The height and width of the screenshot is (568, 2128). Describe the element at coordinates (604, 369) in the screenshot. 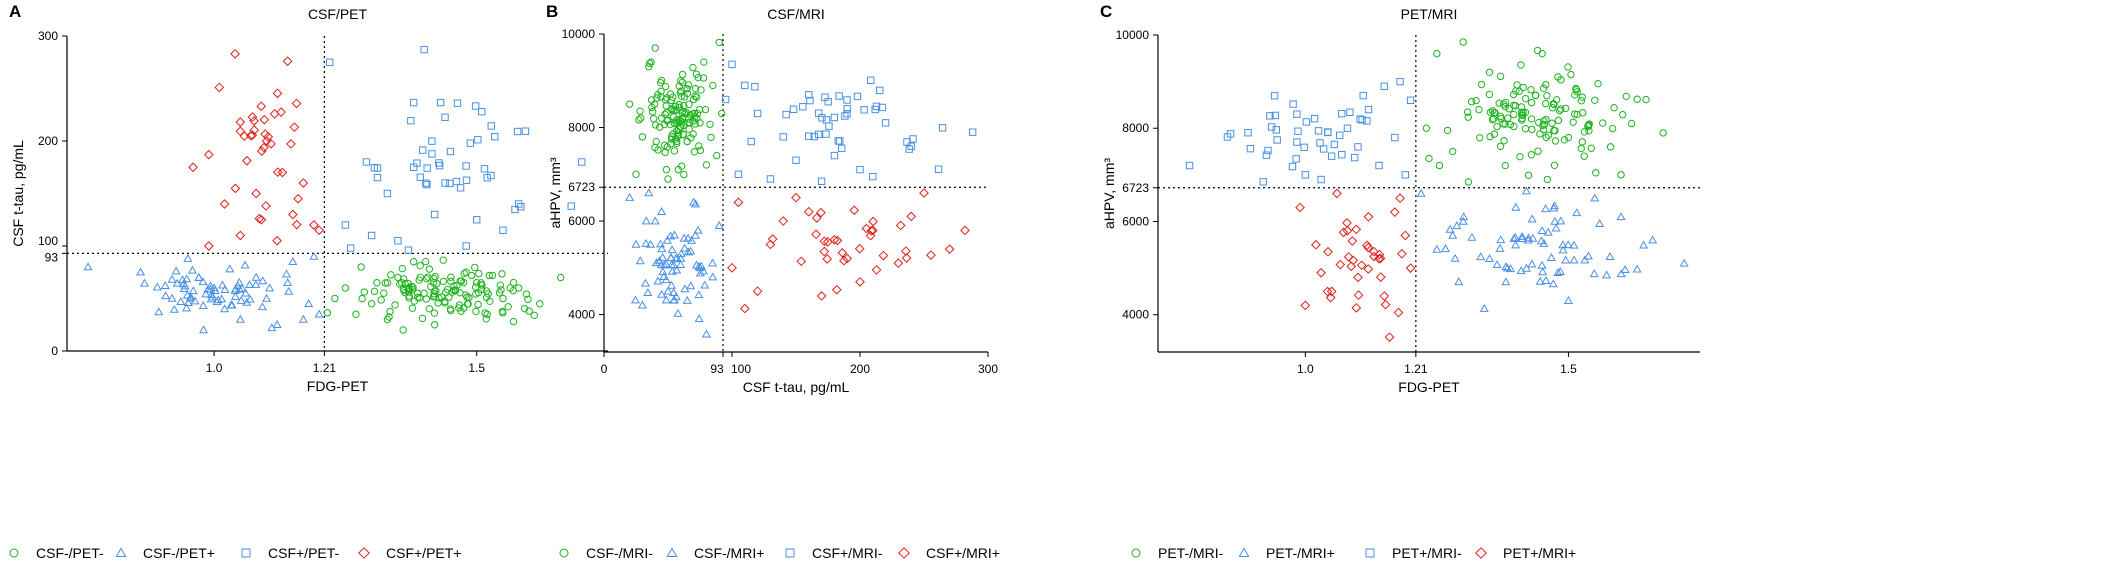

I see `x-tick-label: 0` at that location.